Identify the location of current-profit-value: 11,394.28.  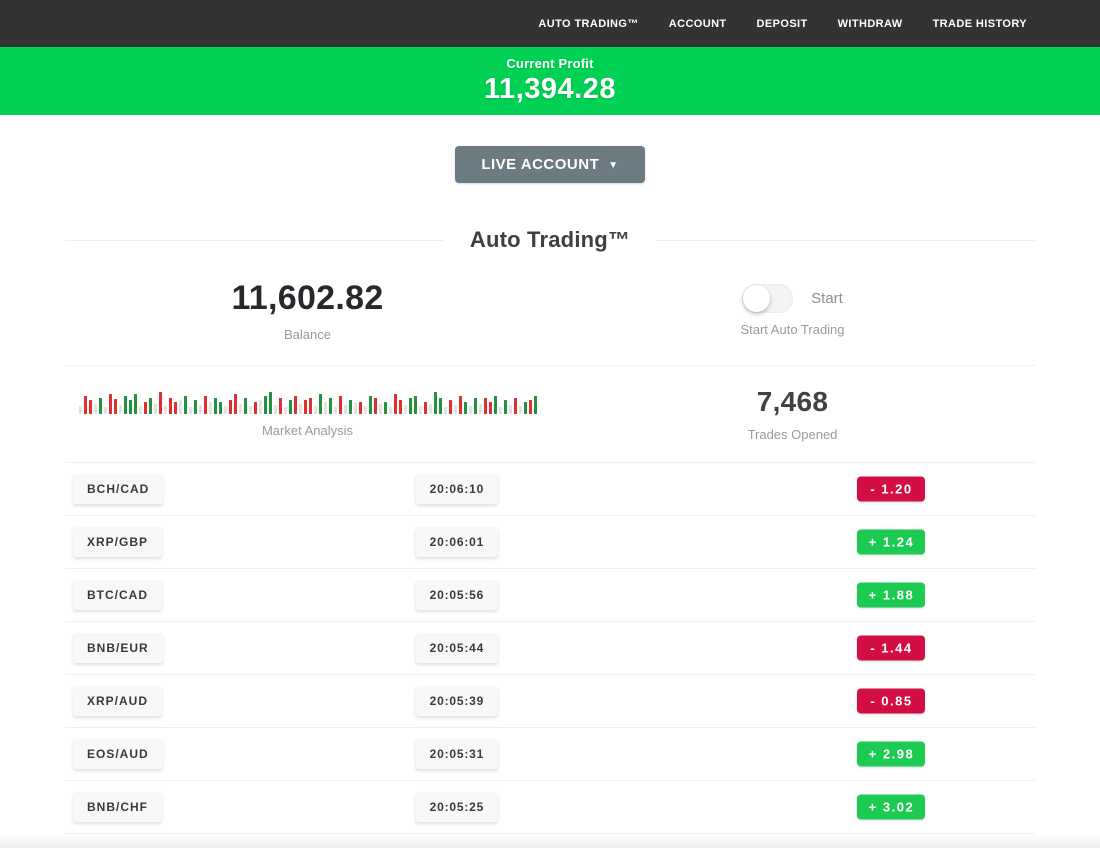
(550, 89).